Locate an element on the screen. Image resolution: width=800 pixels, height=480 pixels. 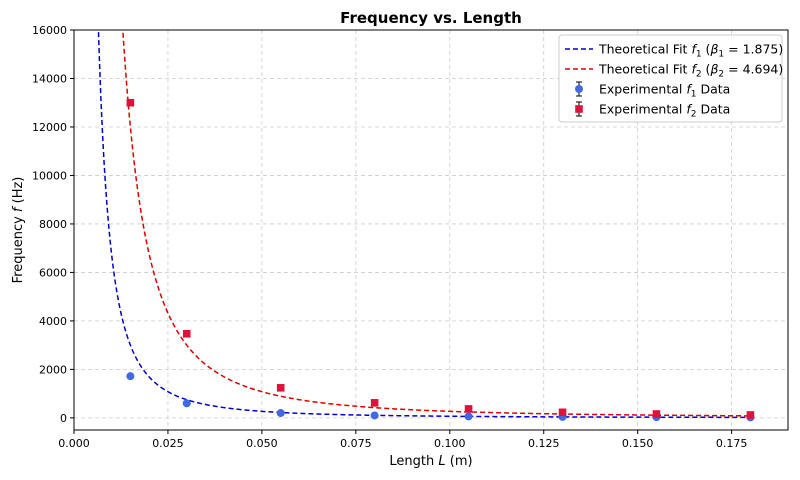
chart-title: Frequency vs. Length is located at coordinates (431, 18).